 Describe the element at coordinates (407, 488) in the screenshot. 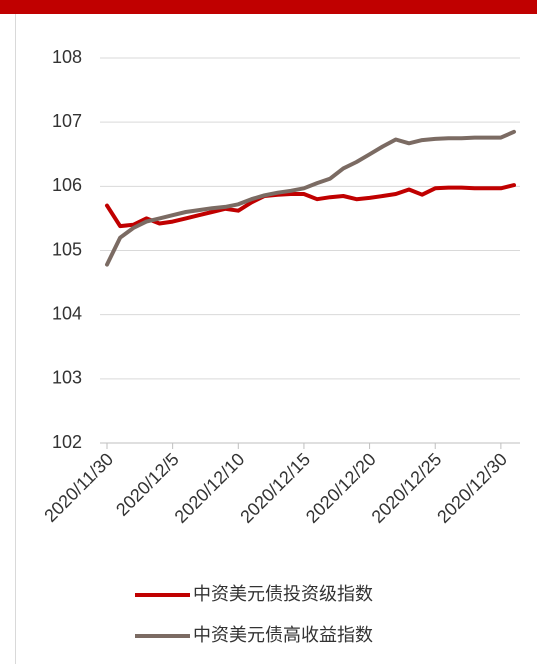

I see `x-tick-label: 2020/12/25` at that location.